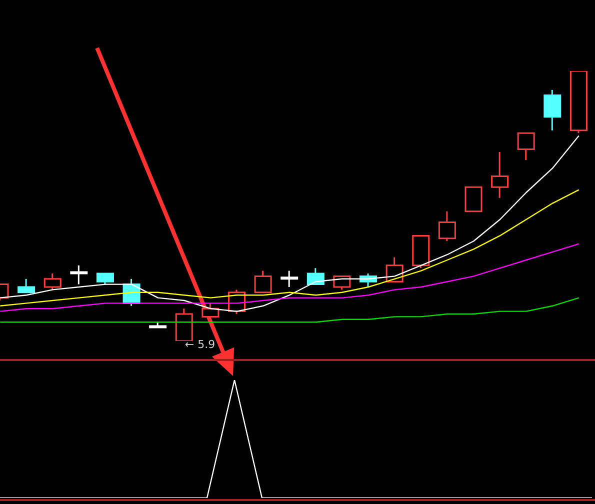 This screenshot has width=595, height=504. I want to click on annotation: ← 5.9, so click(200, 344).